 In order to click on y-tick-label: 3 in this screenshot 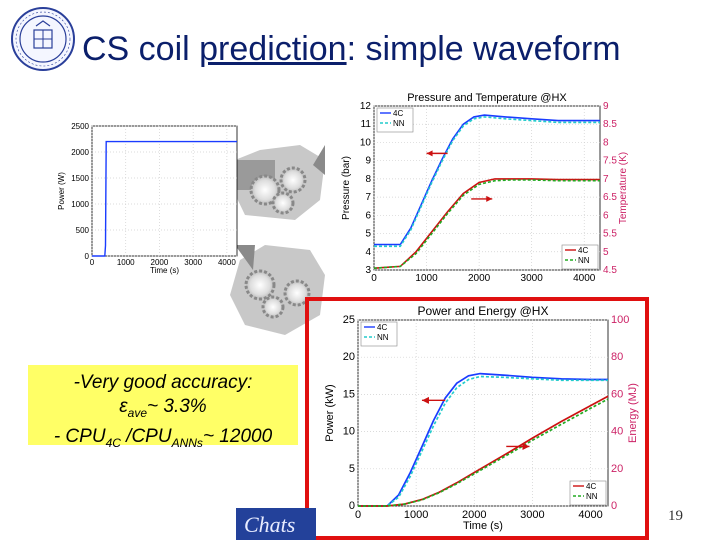, I will do `click(368, 270)`.